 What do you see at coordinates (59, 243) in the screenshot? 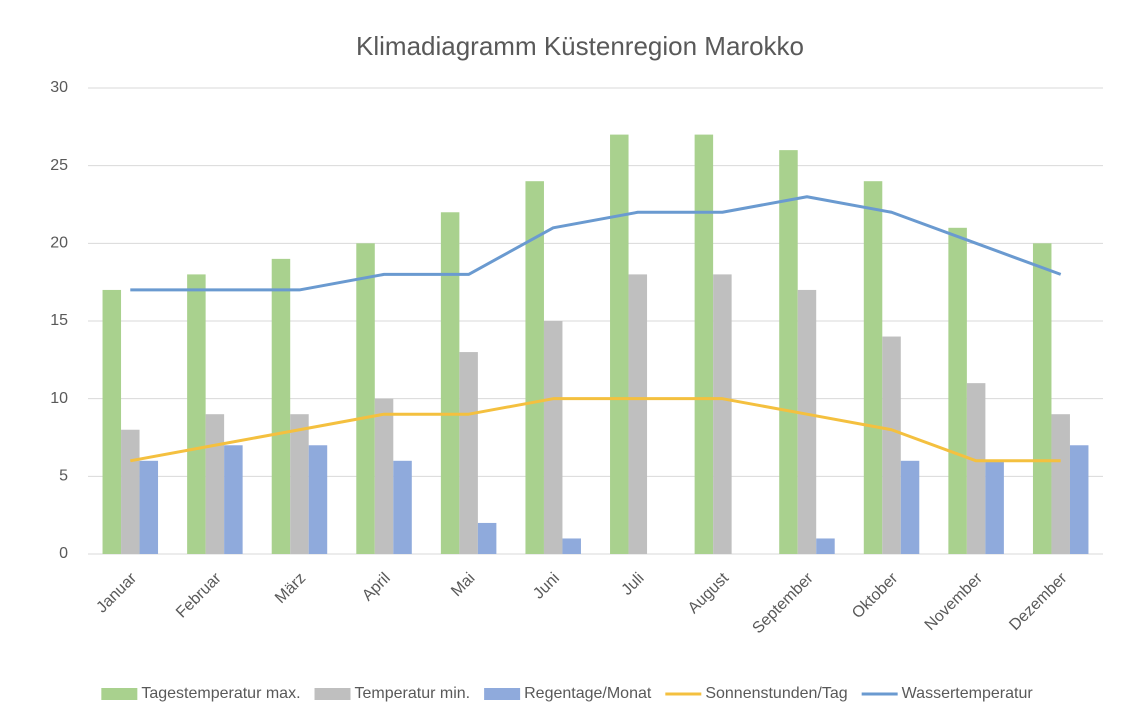
I see `y-tick-label: 20` at bounding box center [59, 243].